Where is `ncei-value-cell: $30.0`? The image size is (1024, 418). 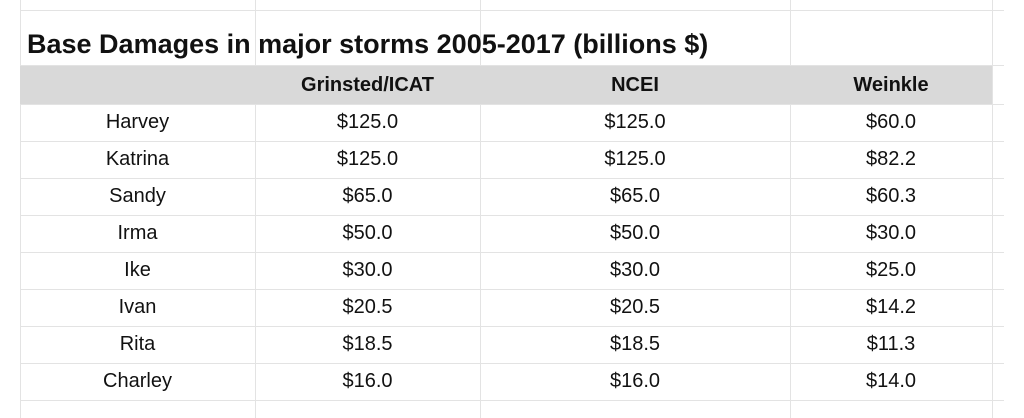
ncei-value-cell: $30.0 is located at coordinates (635, 270).